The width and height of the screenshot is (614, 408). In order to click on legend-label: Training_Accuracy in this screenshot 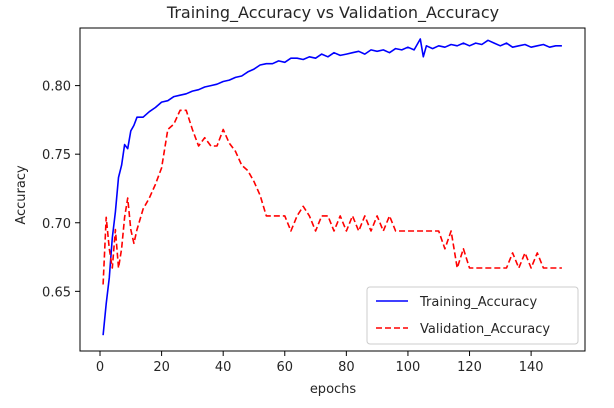, I will do `click(478, 302)`.